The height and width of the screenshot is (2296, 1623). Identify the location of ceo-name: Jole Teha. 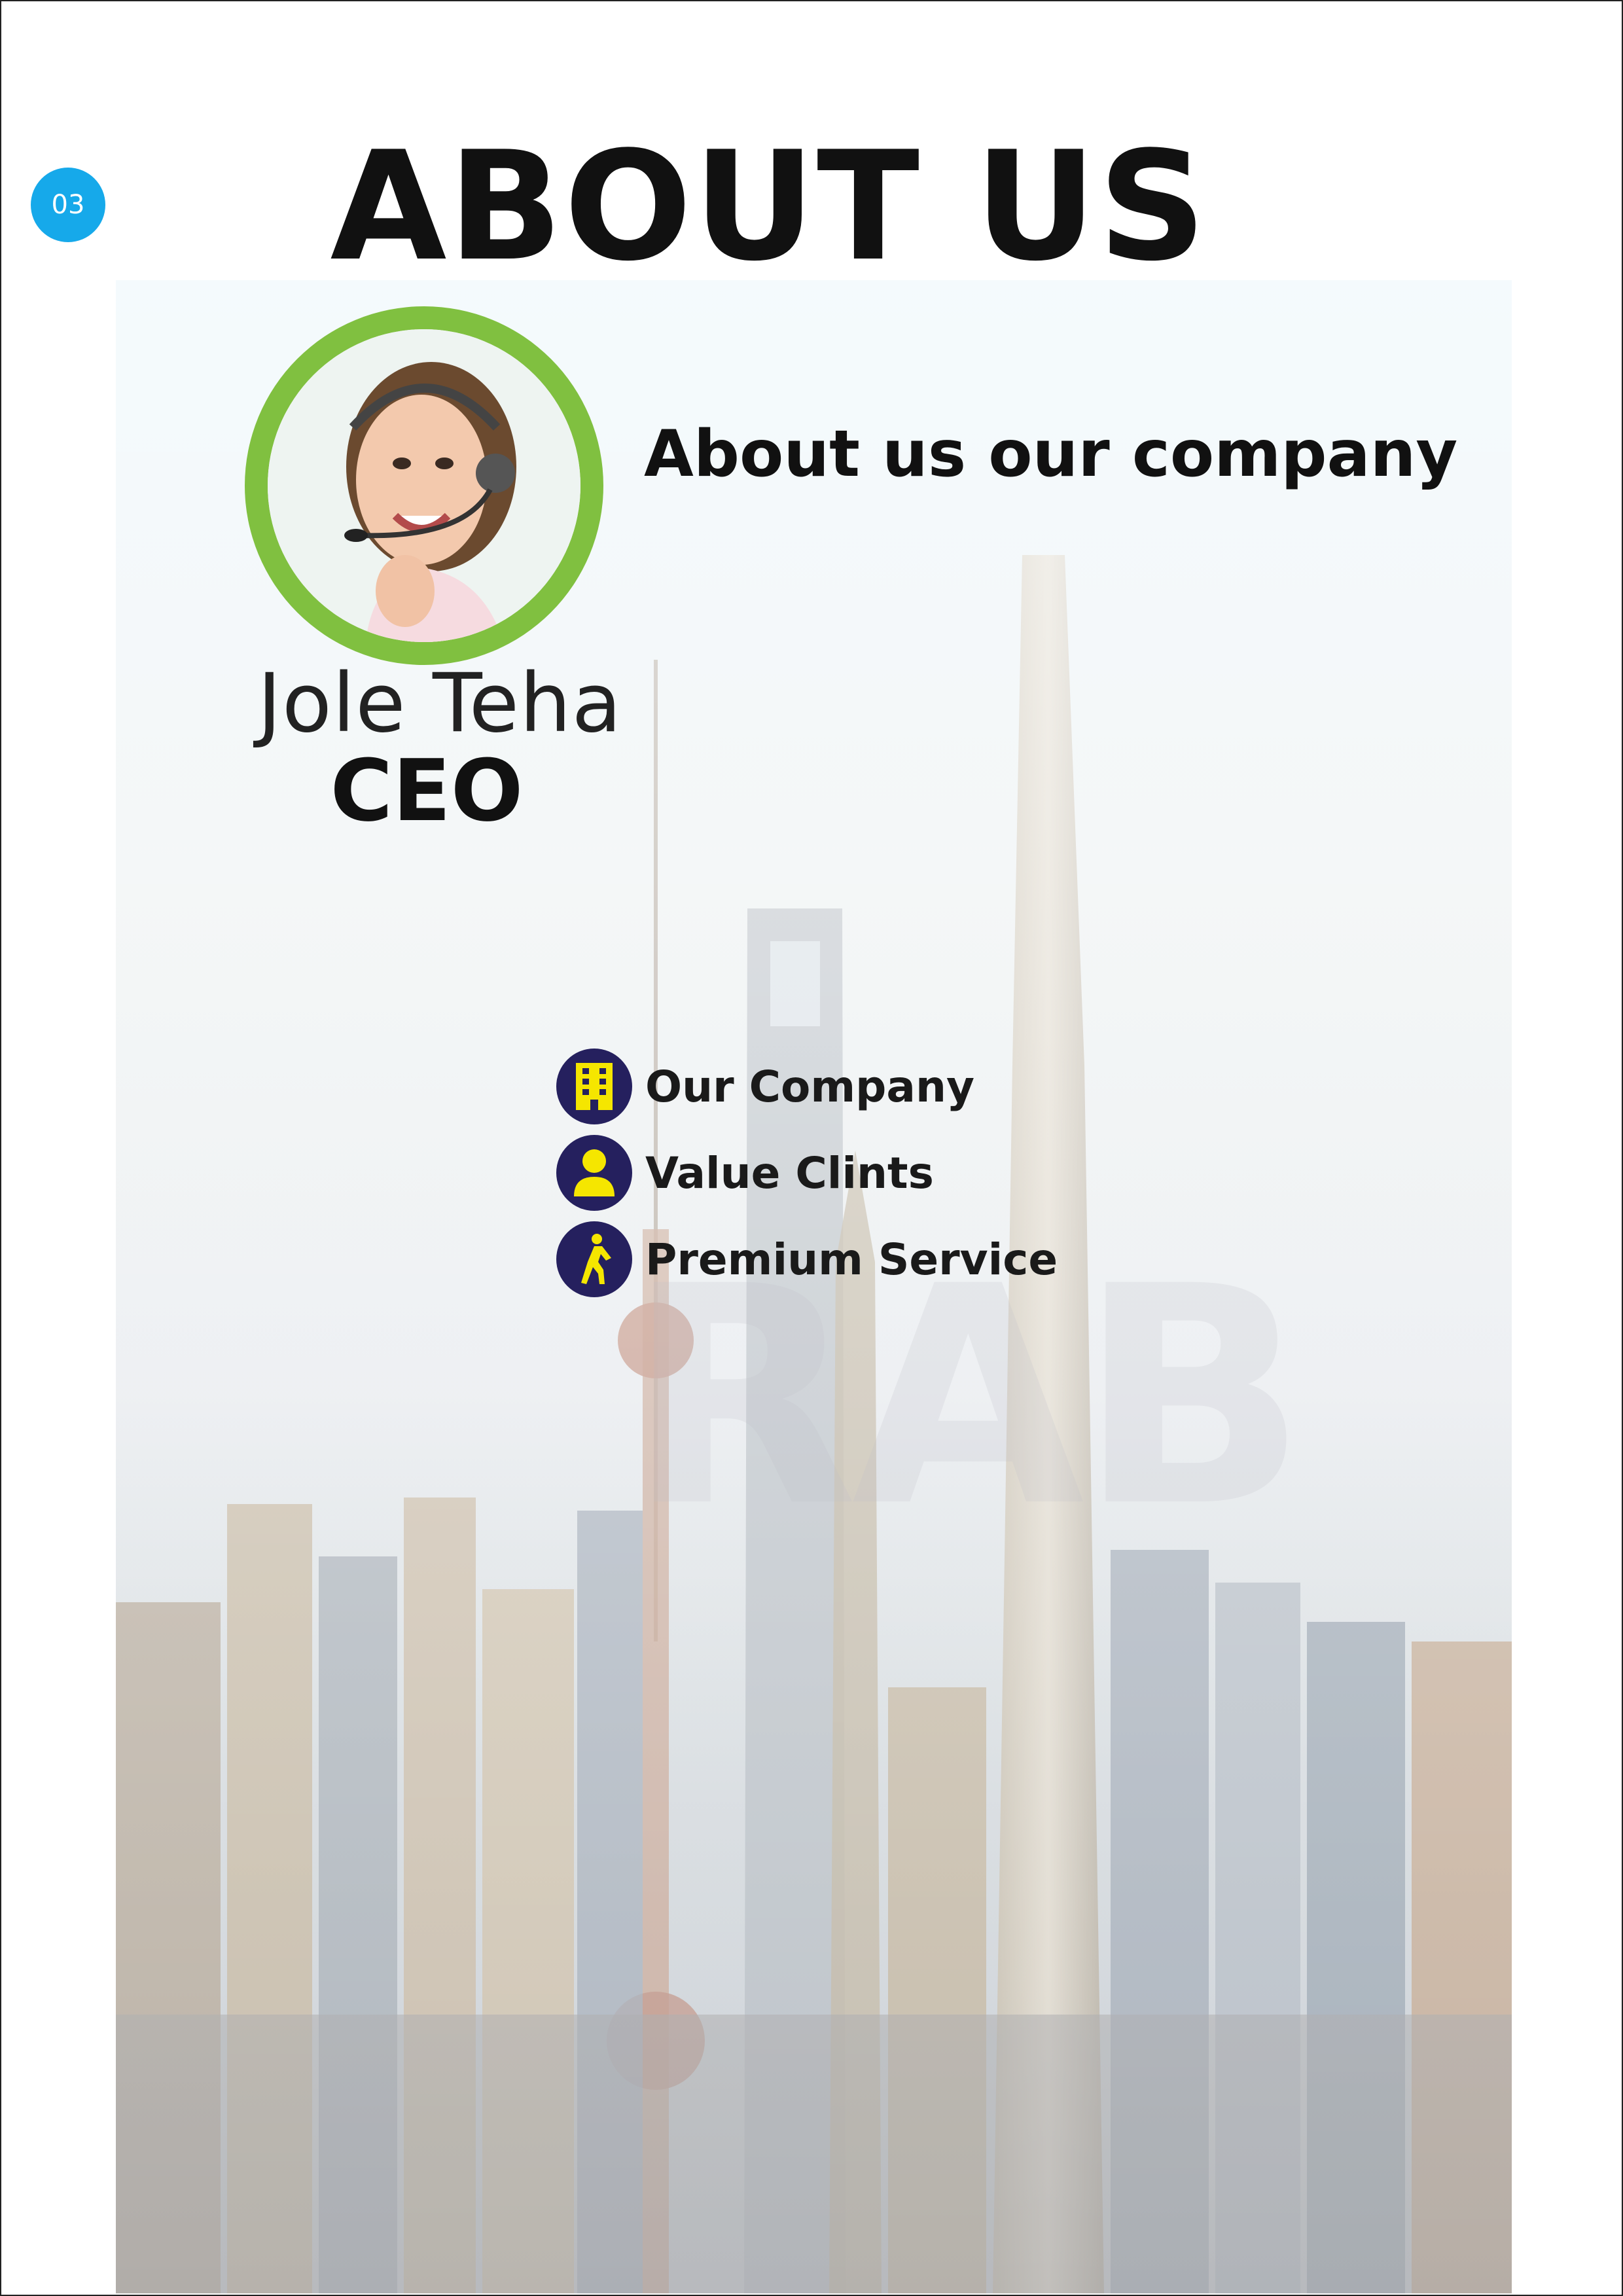
(440, 703).